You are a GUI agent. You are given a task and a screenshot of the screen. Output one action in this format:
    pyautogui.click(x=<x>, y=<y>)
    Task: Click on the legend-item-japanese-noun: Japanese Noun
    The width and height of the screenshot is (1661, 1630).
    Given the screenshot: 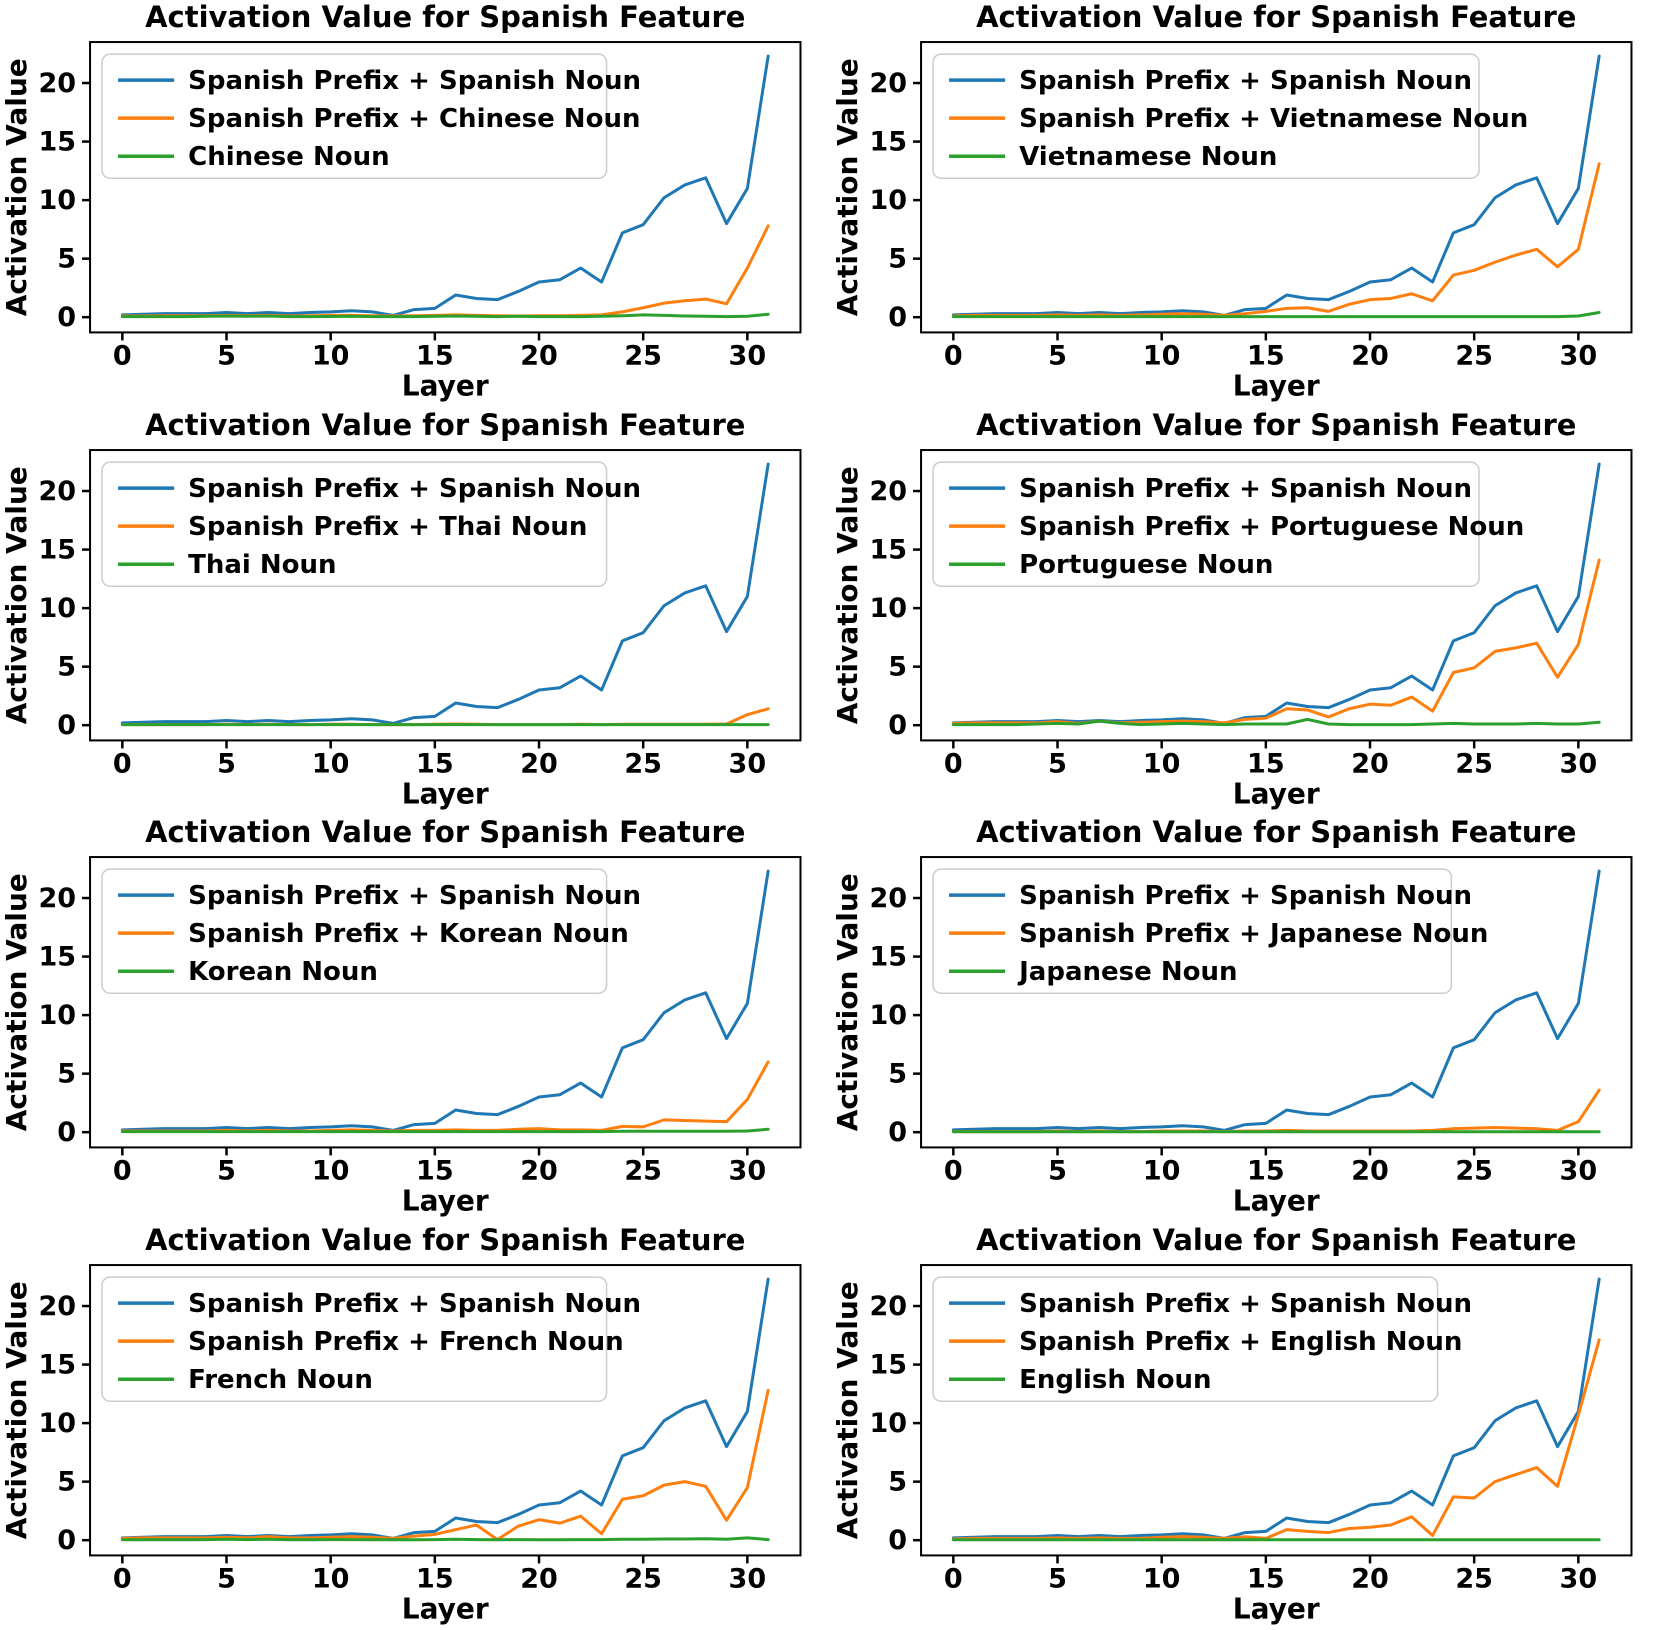 What is the action you would take?
    pyautogui.click(x=1092, y=972)
    